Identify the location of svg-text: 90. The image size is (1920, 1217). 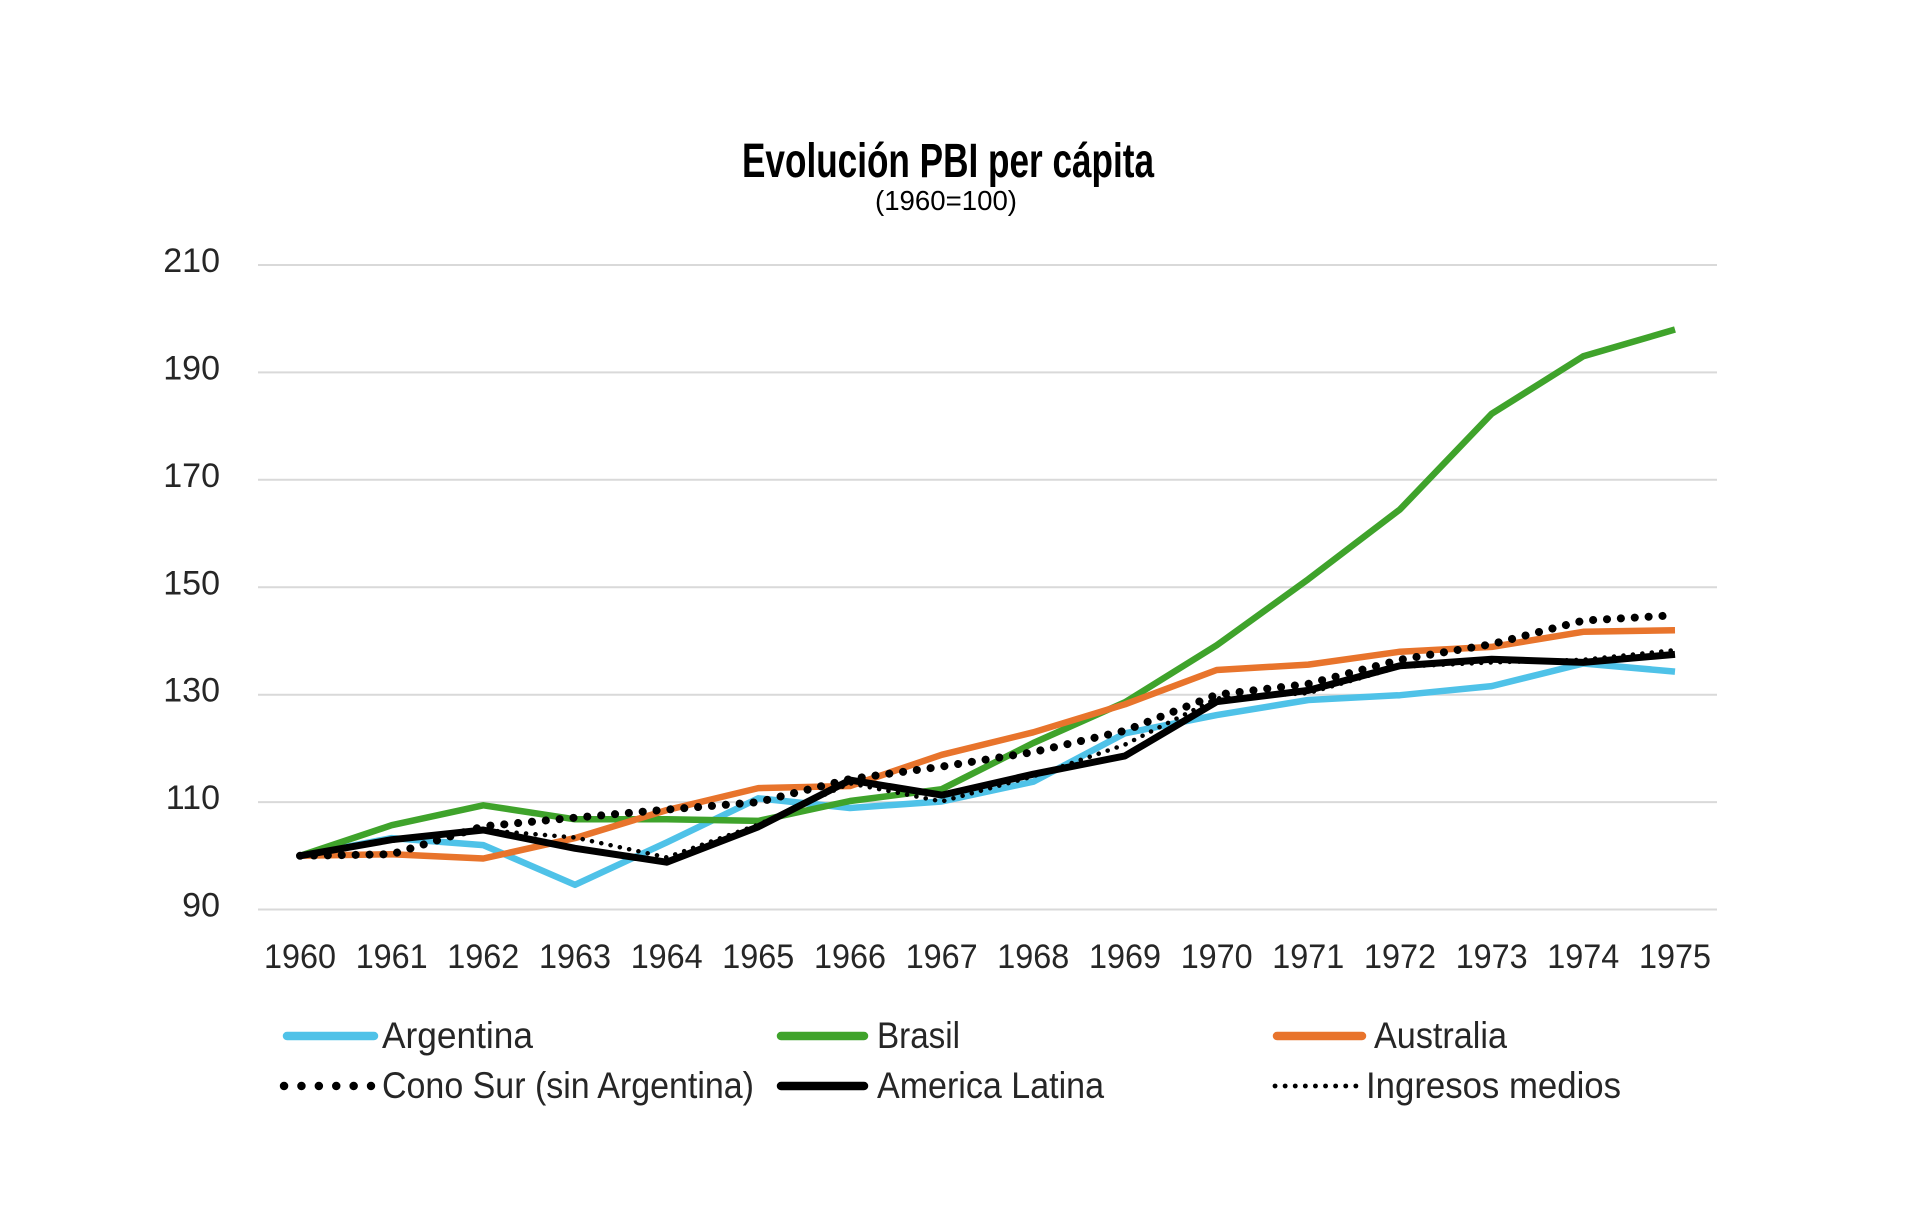
(201, 906).